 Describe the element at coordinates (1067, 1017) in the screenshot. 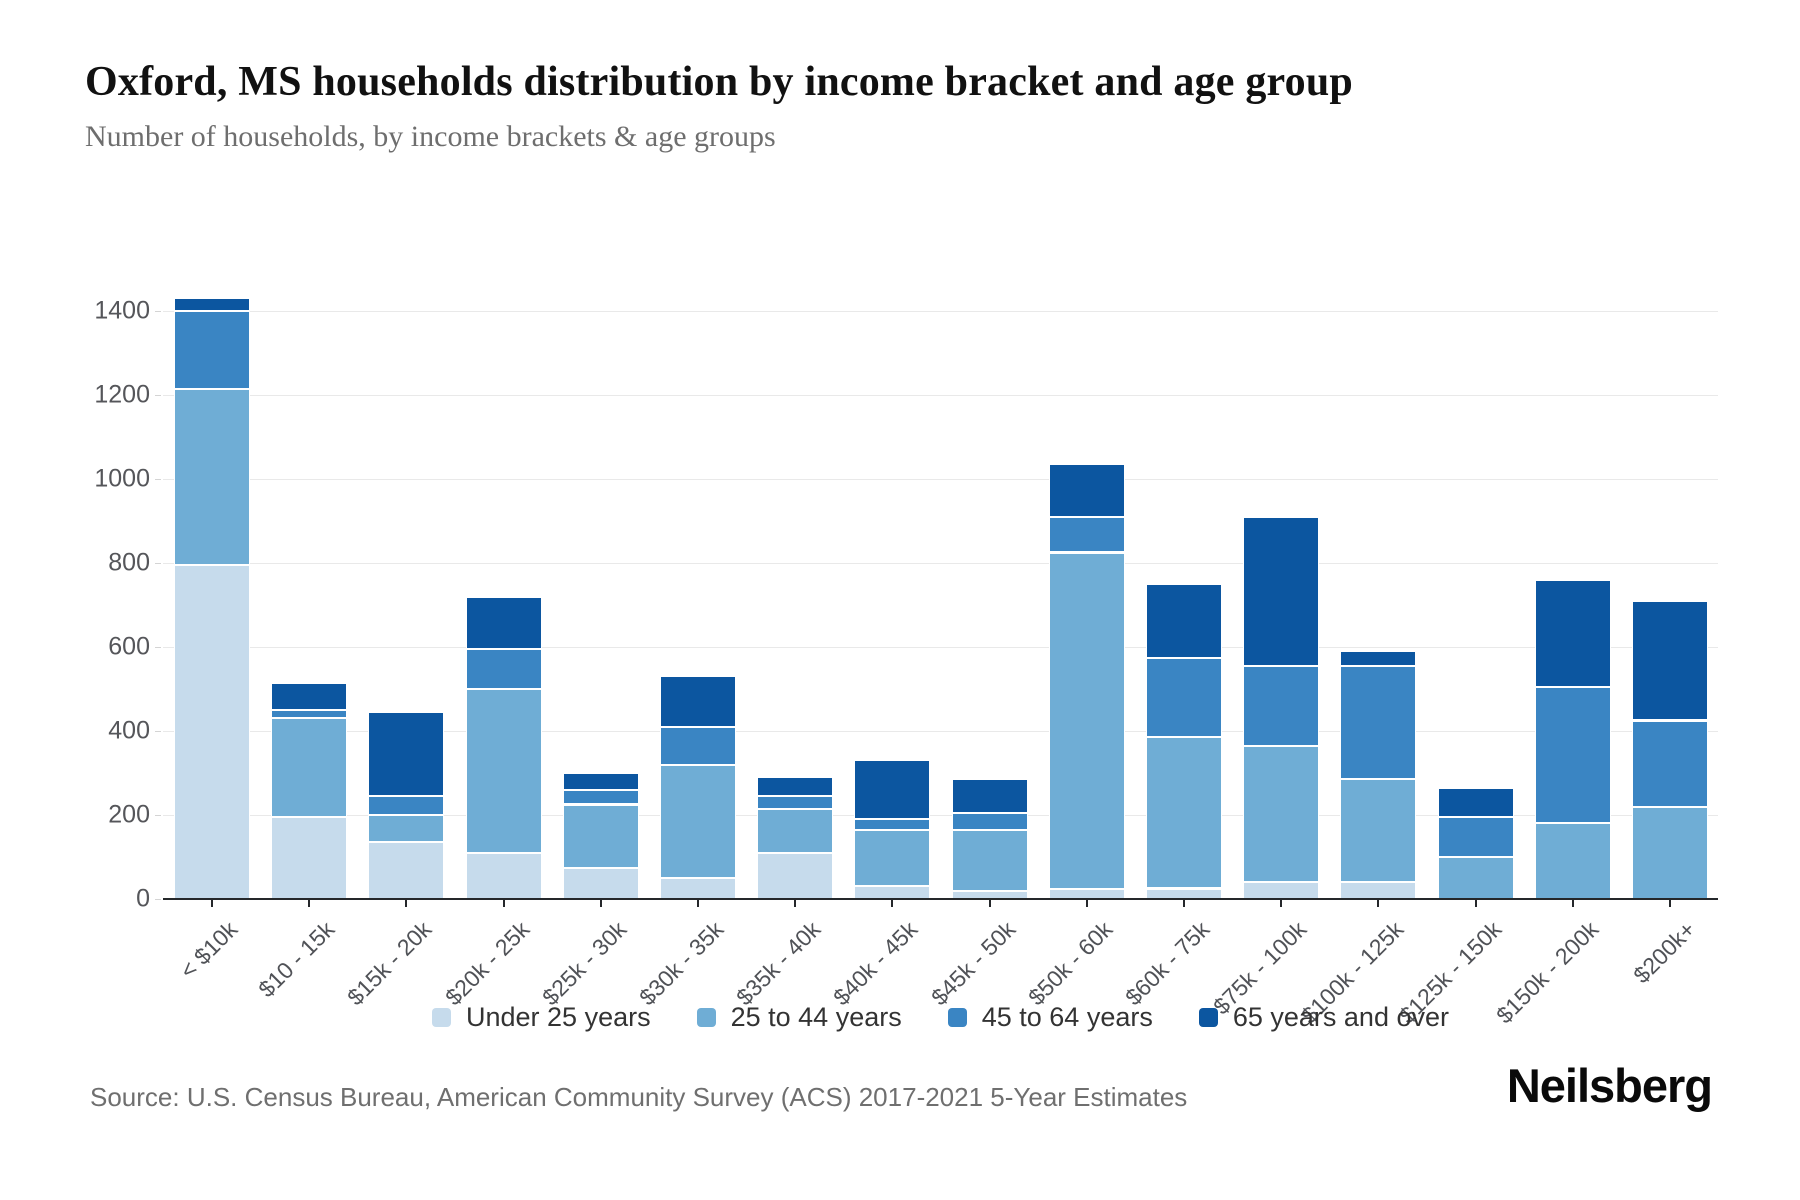

I see `legend-label: 45 to 64 years` at that location.